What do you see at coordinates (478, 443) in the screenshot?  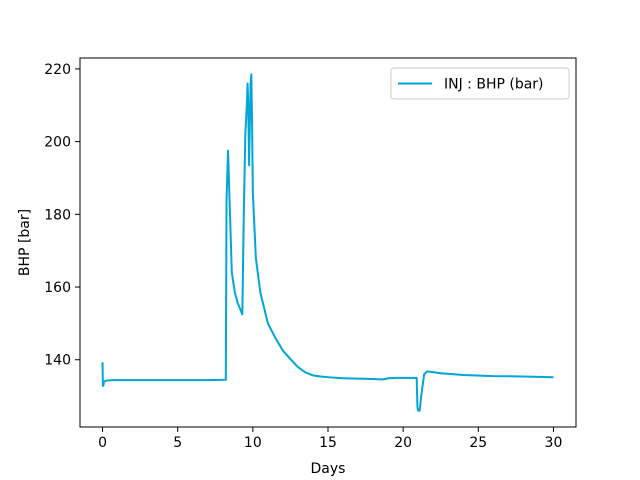 I see `x-tick-label: 25` at bounding box center [478, 443].